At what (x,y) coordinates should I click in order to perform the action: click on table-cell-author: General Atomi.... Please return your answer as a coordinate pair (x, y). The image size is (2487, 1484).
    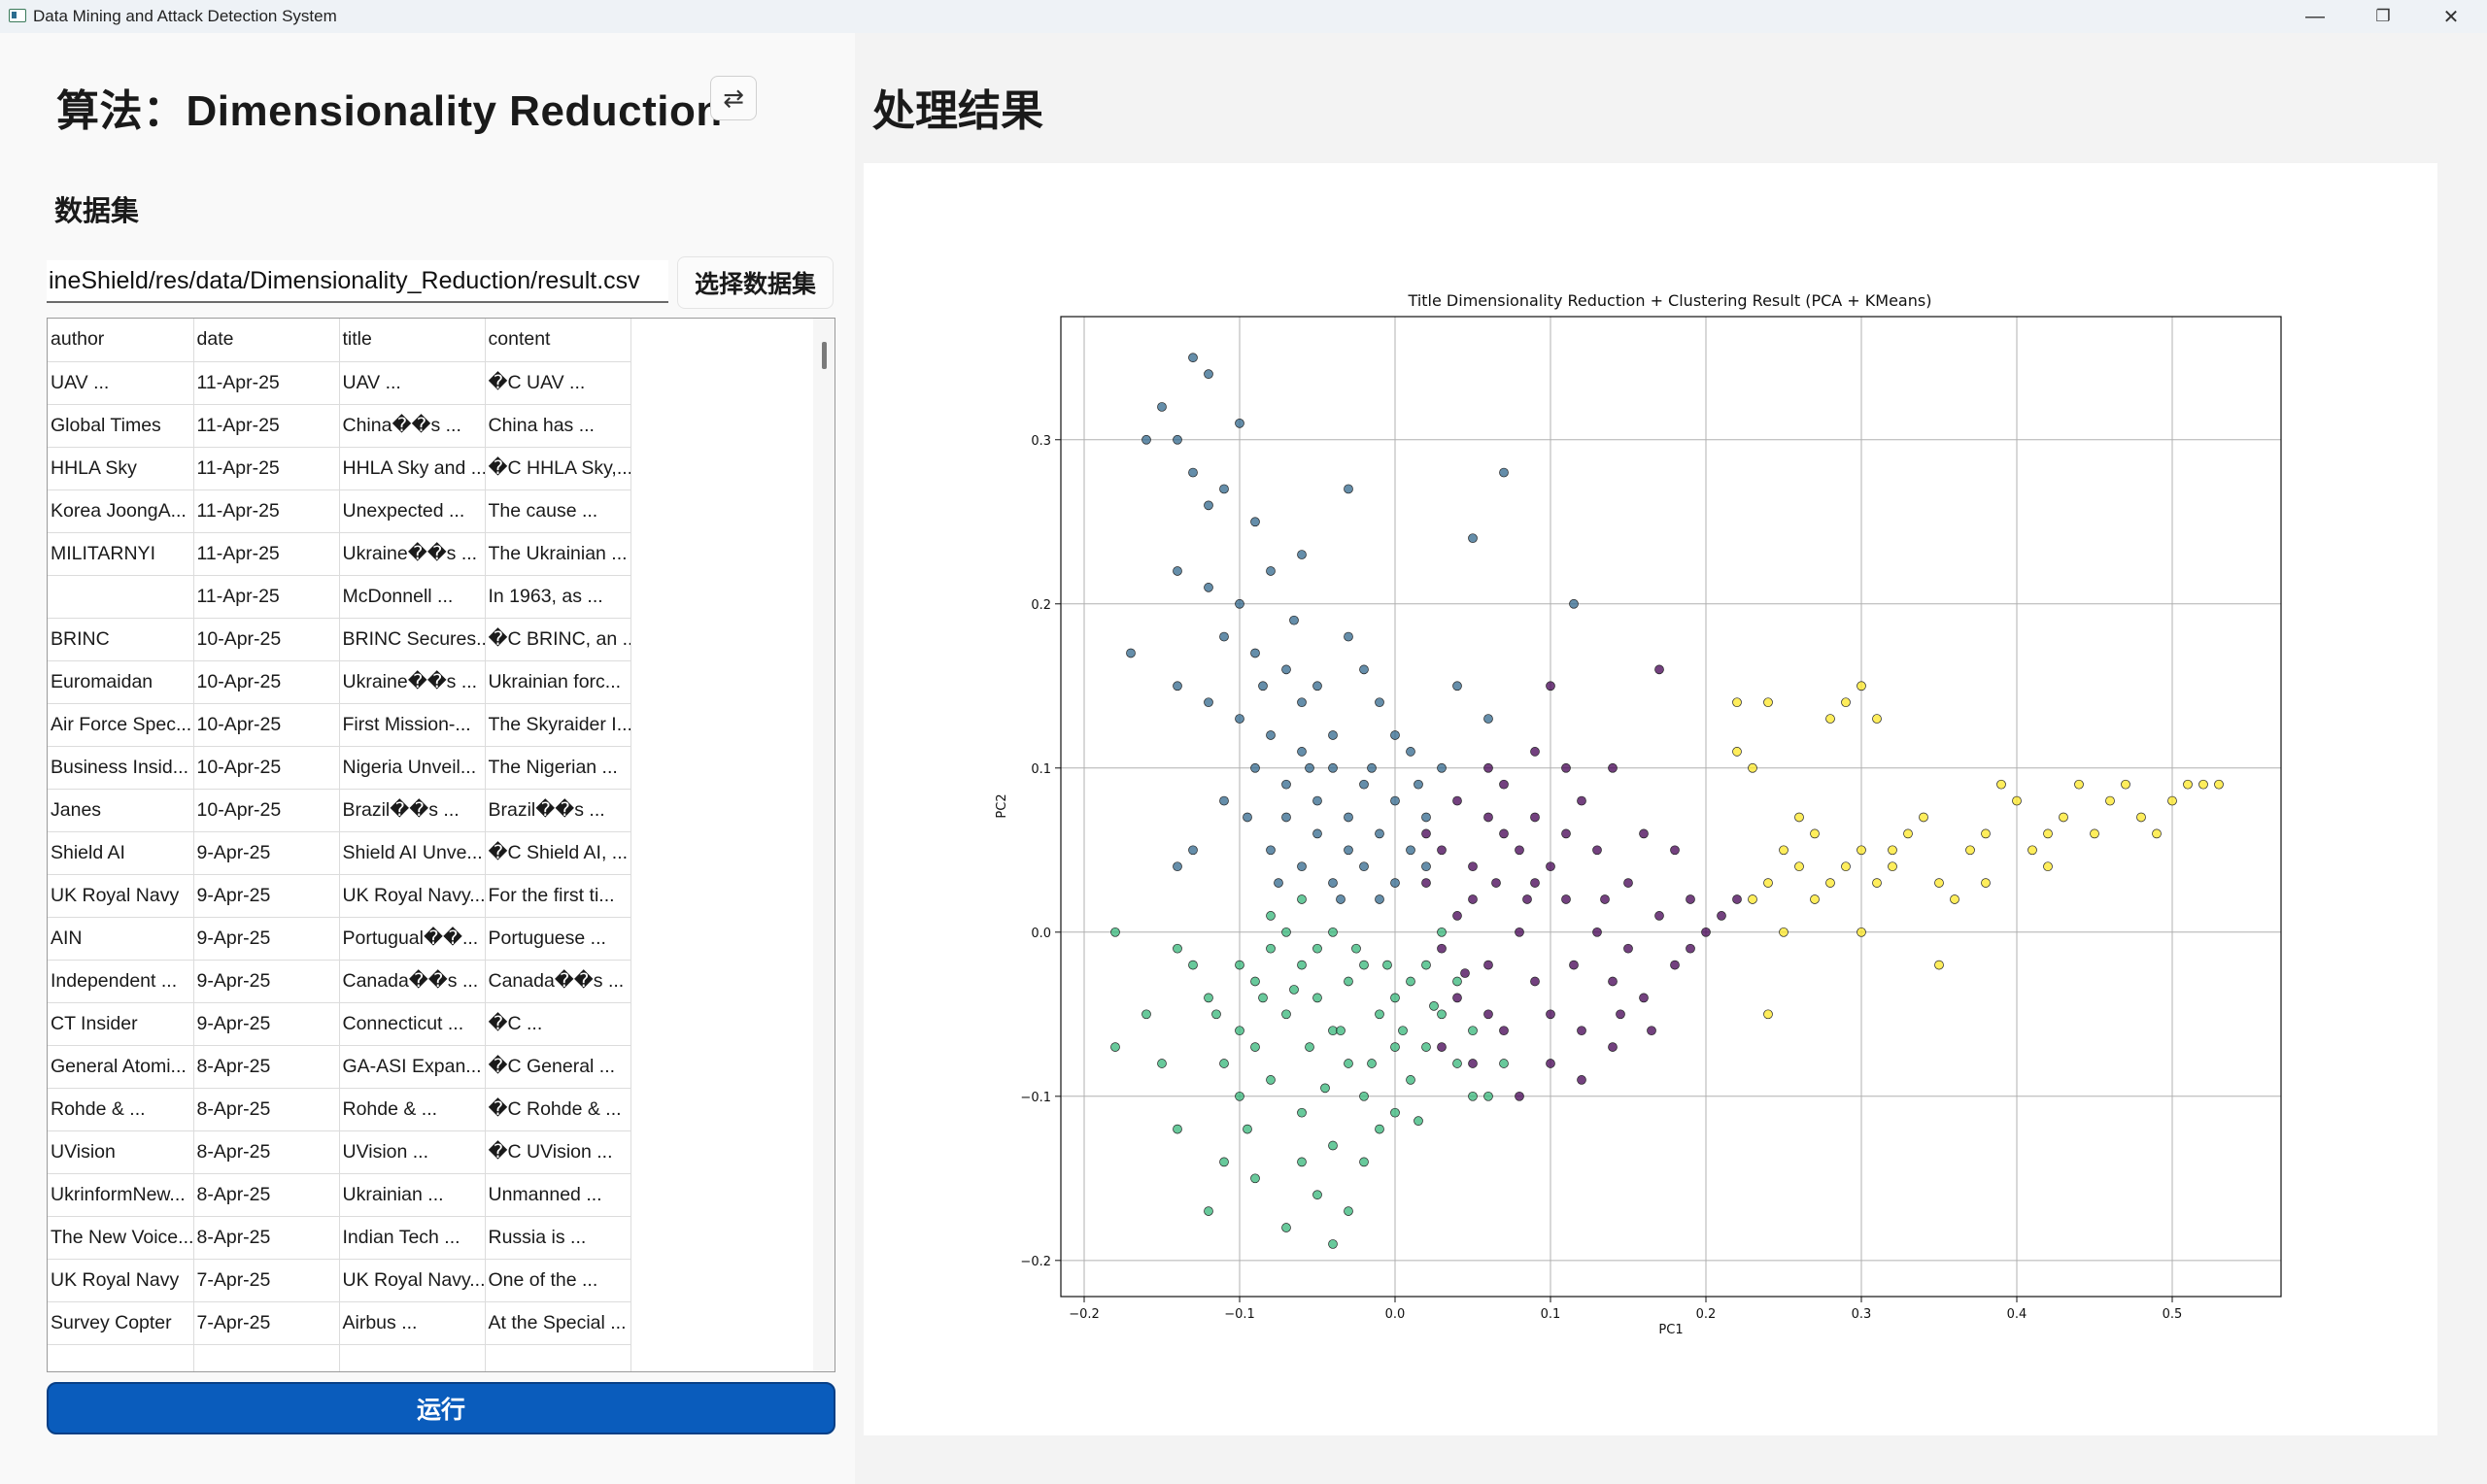
    Looking at the image, I should click on (121, 1067).